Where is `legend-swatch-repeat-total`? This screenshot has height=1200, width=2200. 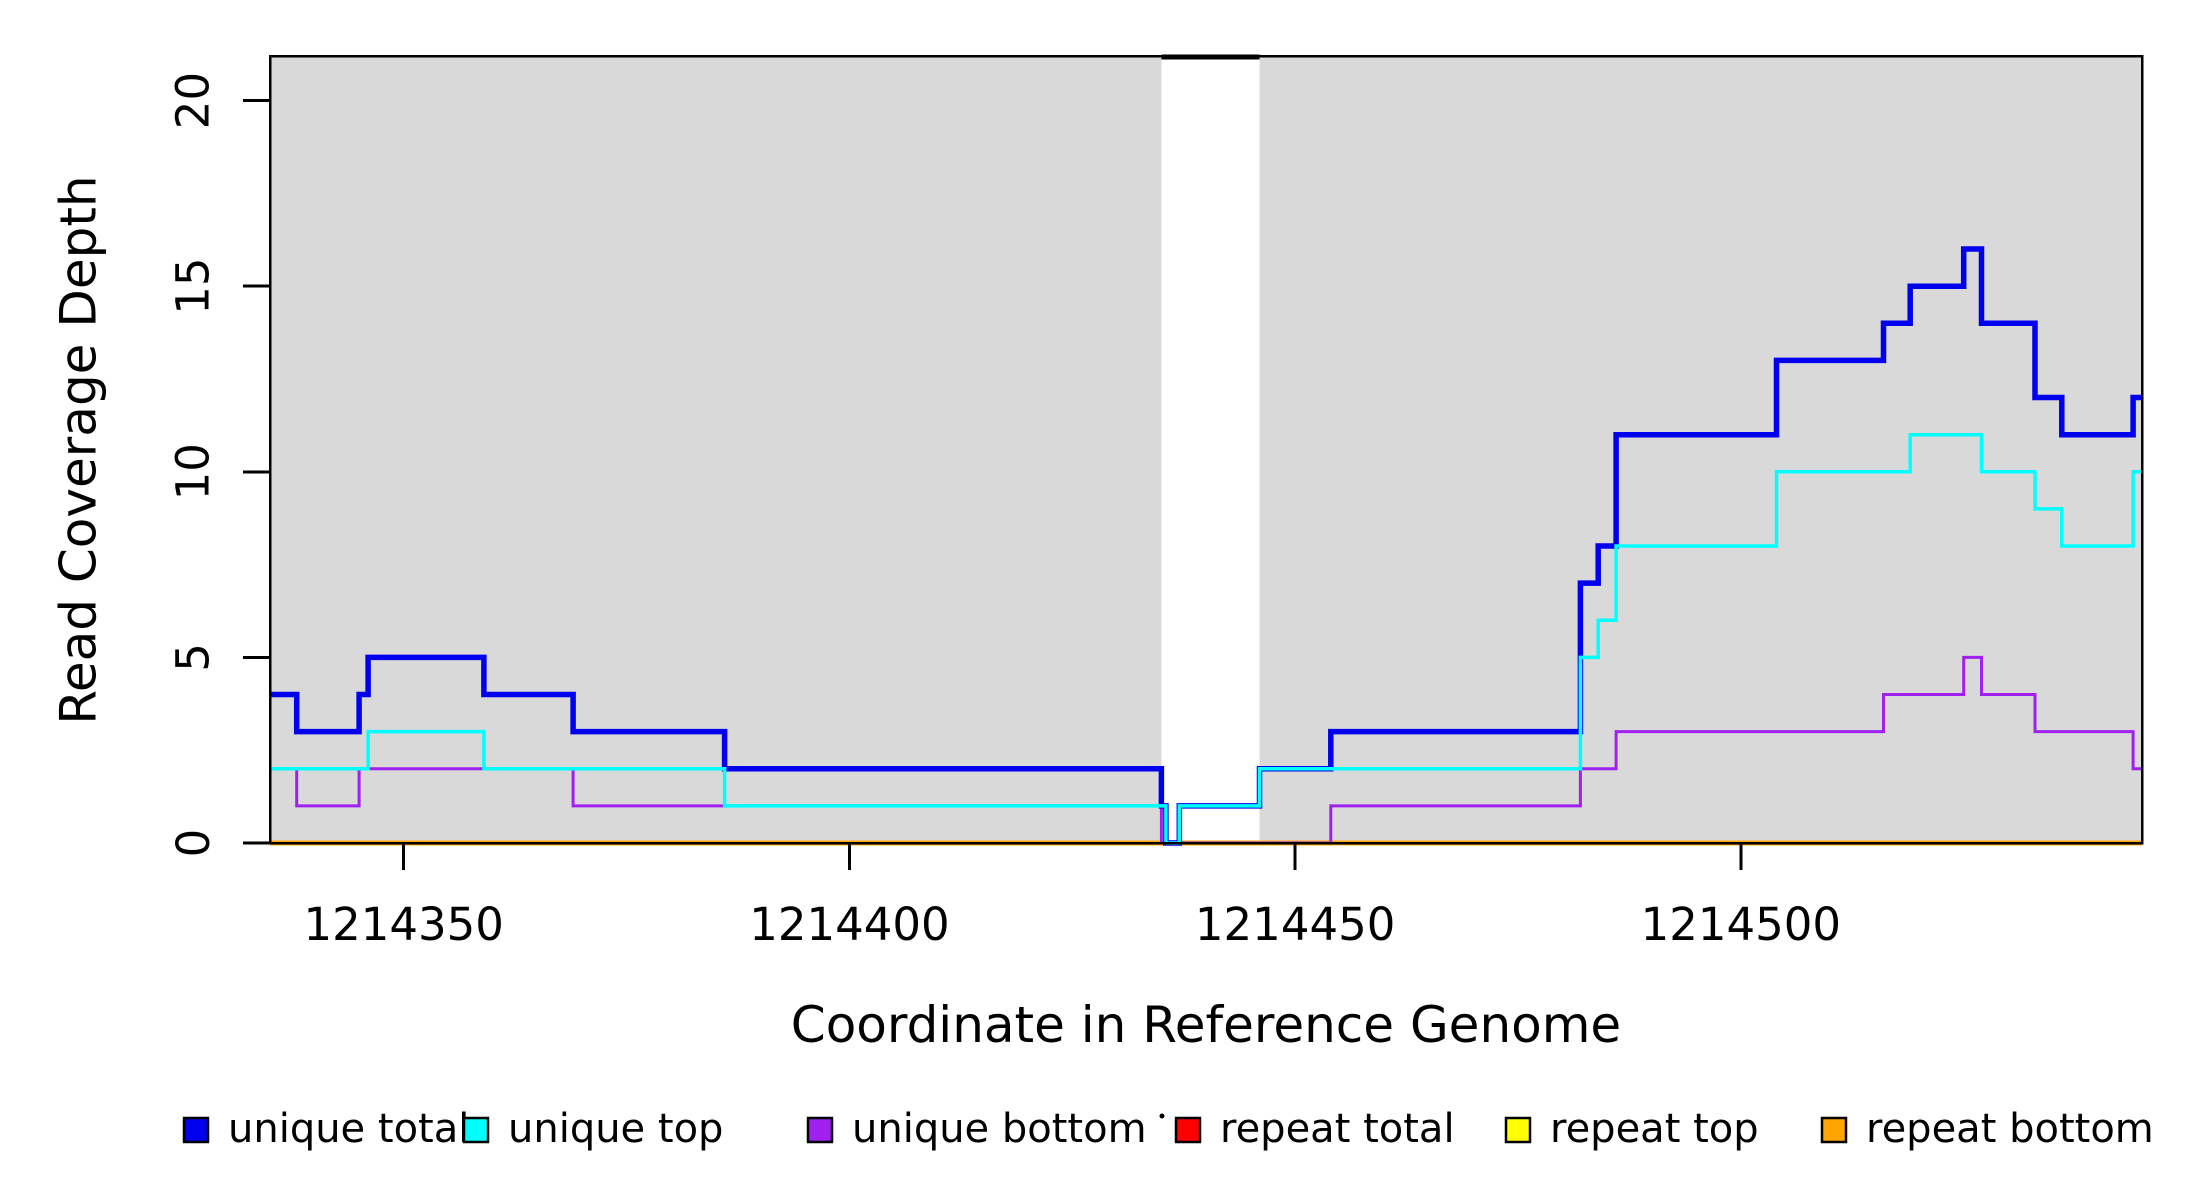
legend-swatch-repeat-total is located at coordinates (1188, 1130).